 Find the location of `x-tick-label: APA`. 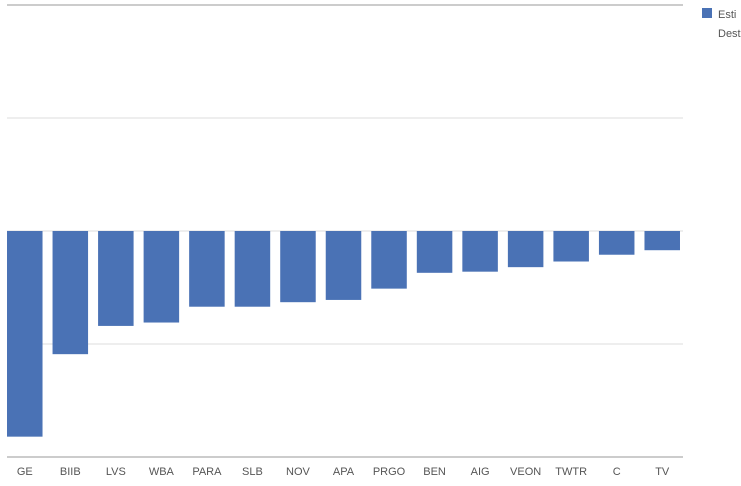

x-tick-label: APA is located at coordinates (344, 472).